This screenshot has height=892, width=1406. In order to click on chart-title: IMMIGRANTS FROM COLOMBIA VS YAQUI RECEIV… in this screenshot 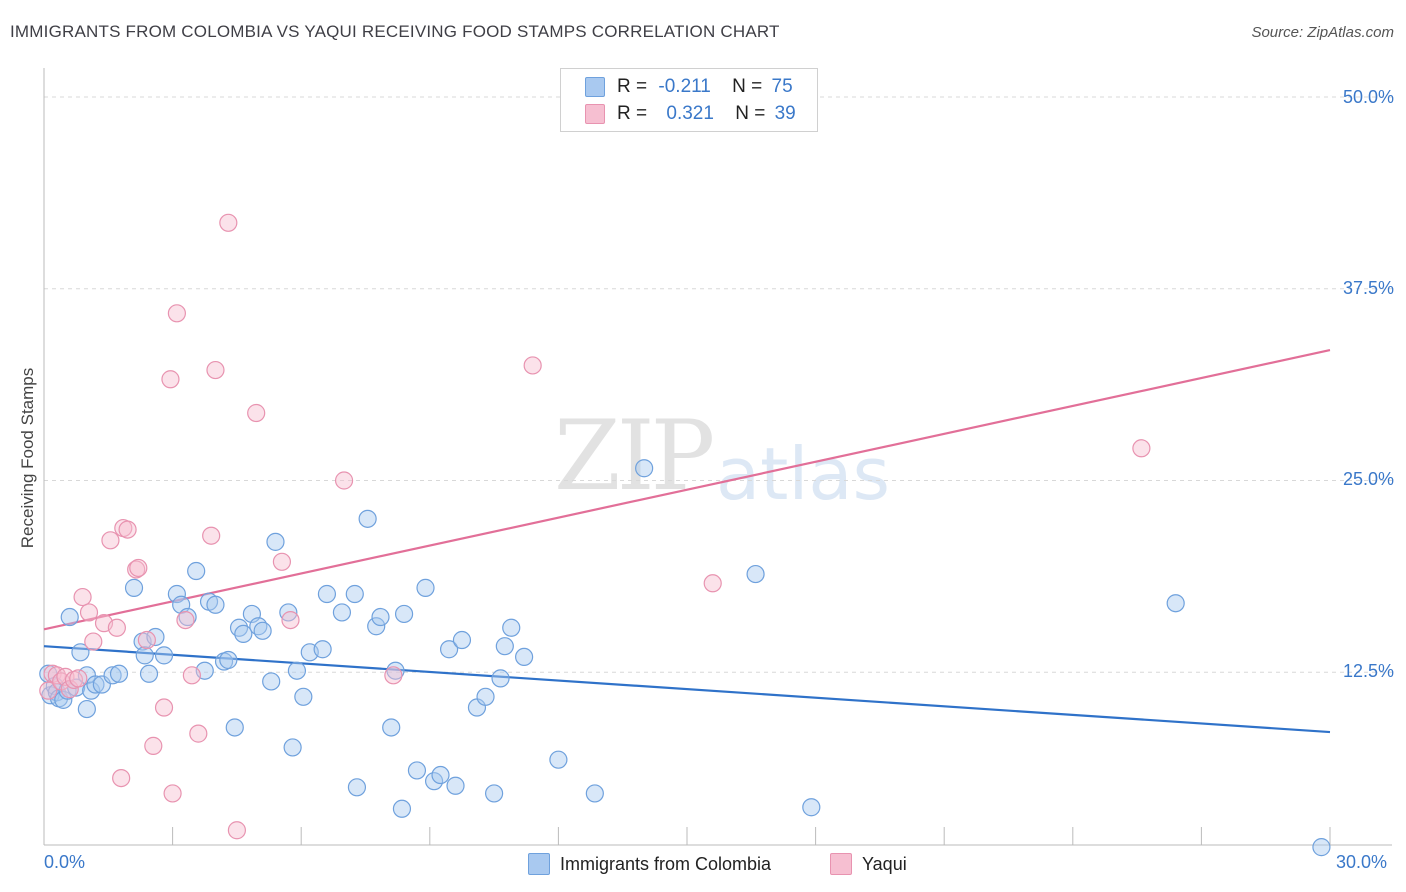, I will do `click(395, 31)`.